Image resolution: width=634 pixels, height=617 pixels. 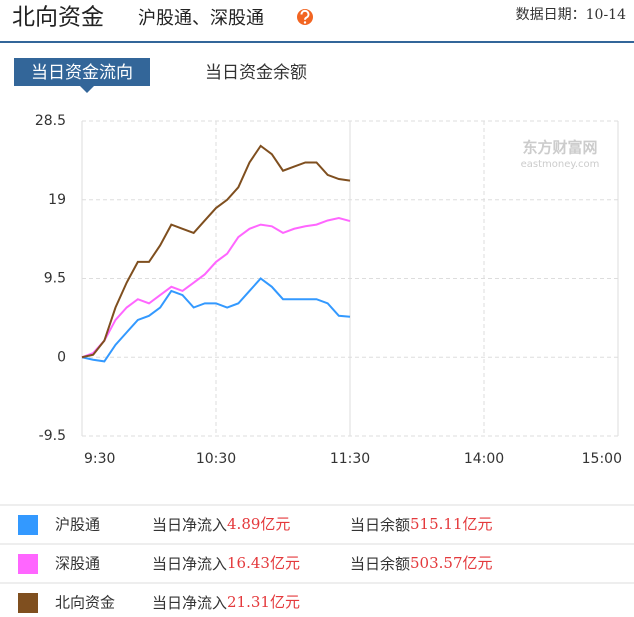 What do you see at coordinates (99, 459) in the screenshot?
I see `x-tick-label: 9:30` at bounding box center [99, 459].